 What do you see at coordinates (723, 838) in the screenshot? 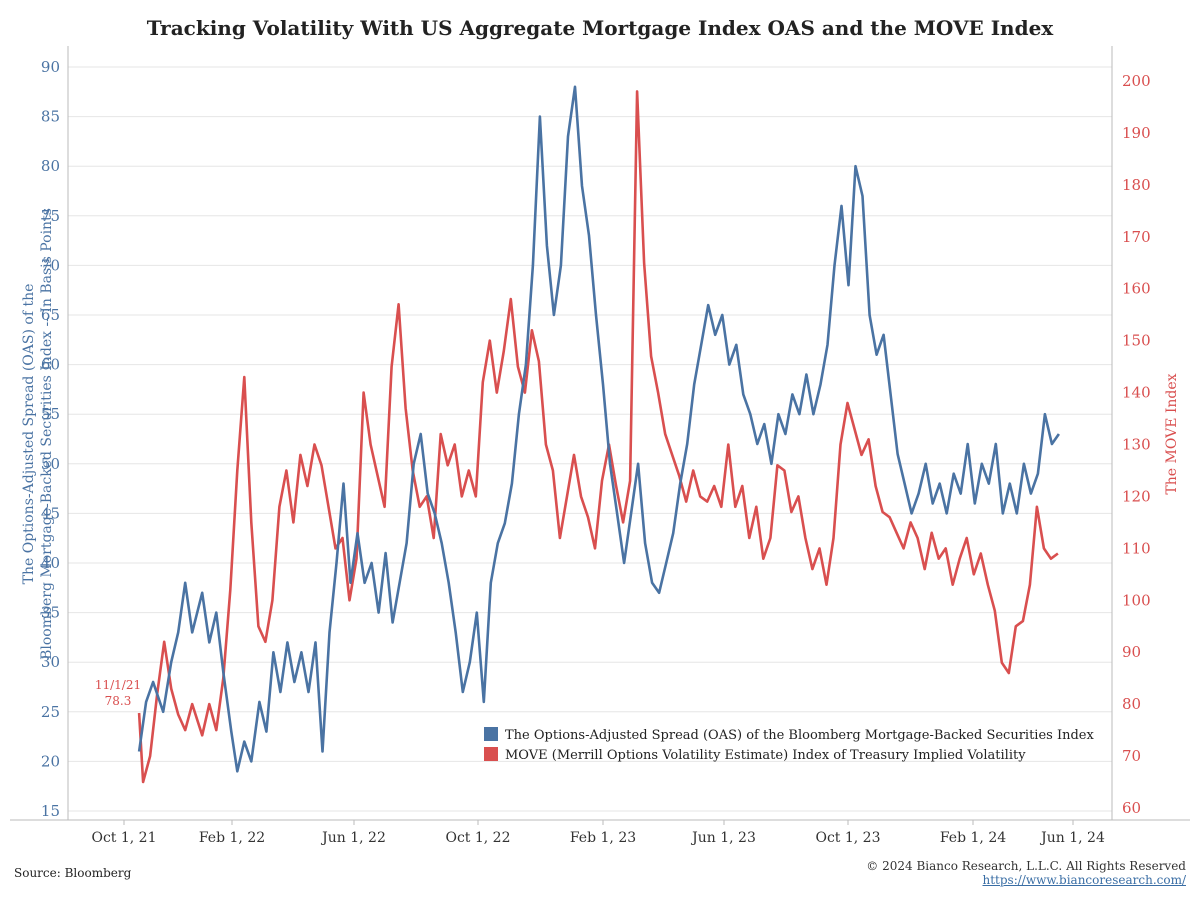
I see `x-tick-label: Jun 1, 23` at bounding box center [723, 838].